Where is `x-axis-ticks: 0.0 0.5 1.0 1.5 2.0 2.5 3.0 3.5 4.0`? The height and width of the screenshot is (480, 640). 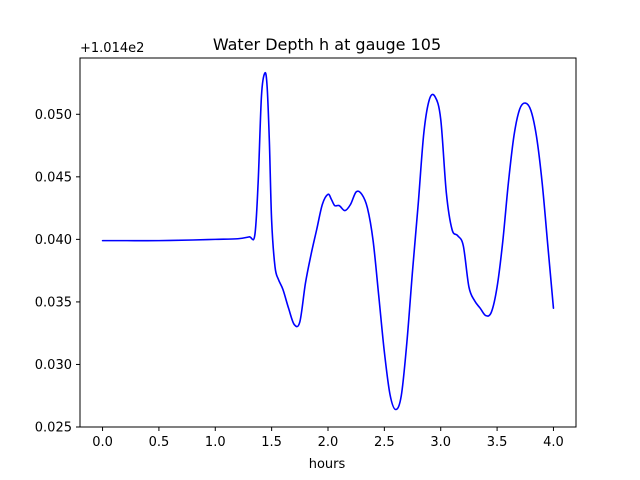 x-axis-ticks: 0.0 0.5 1.0 1.5 2.0 2.5 3.0 3.5 4.0 is located at coordinates (328, 438).